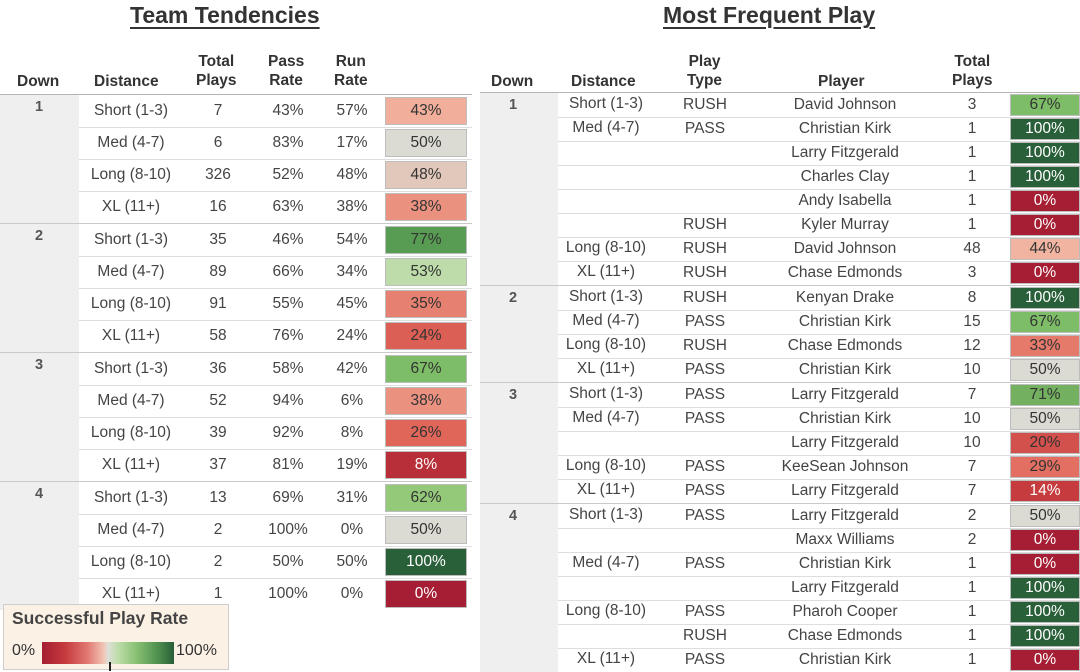  What do you see at coordinates (780, 443) in the screenshot?
I see `table-row: Larry Fitzgerald 10 20%` at bounding box center [780, 443].